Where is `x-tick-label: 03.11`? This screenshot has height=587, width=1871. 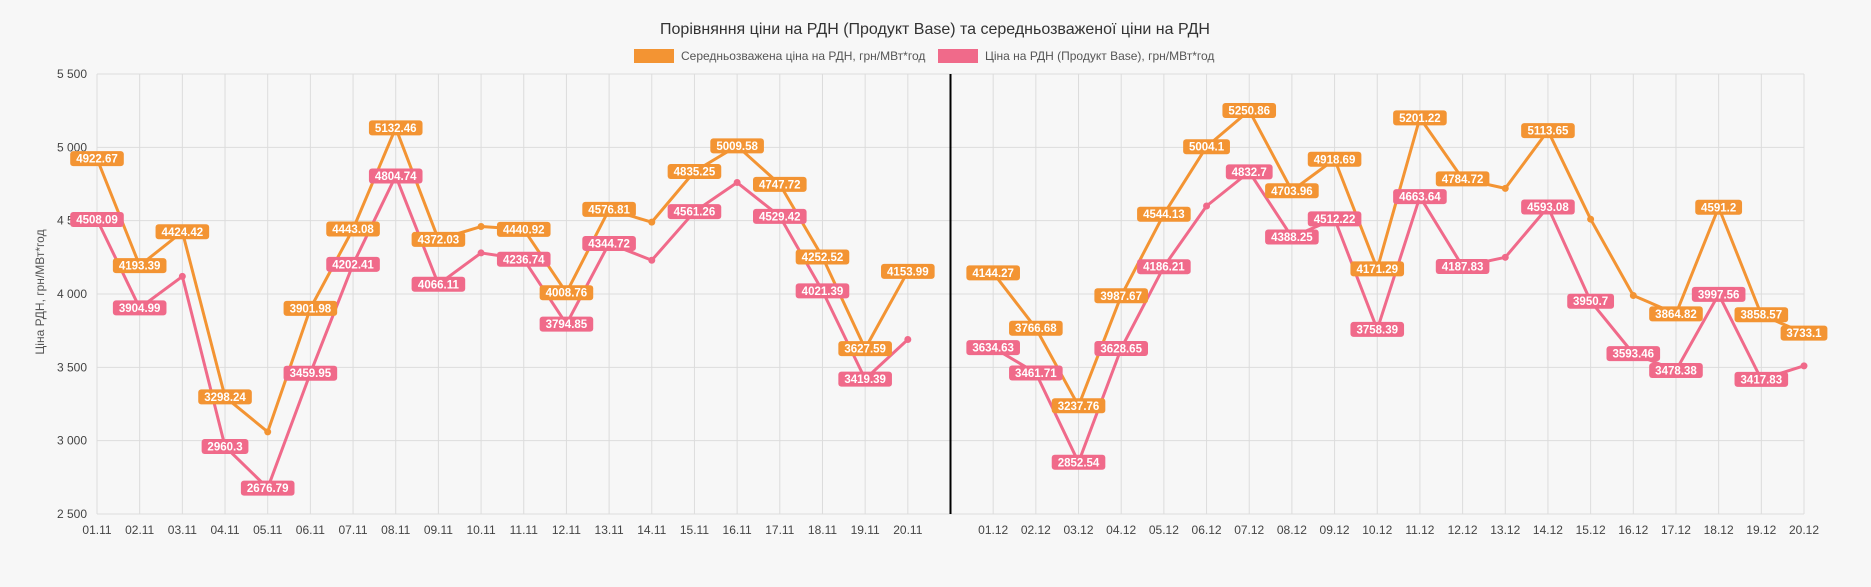
x-tick-label: 03.11 is located at coordinates (182, 530).